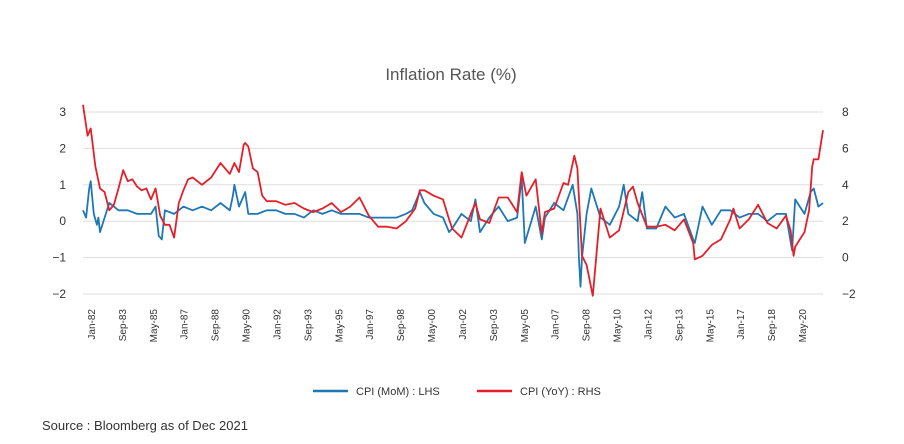 This screenshot has width=904, height=444. Describe the element at coordinates (648, 324) in the screenshot. I see `x-tick-label: Jan-12` at that location.